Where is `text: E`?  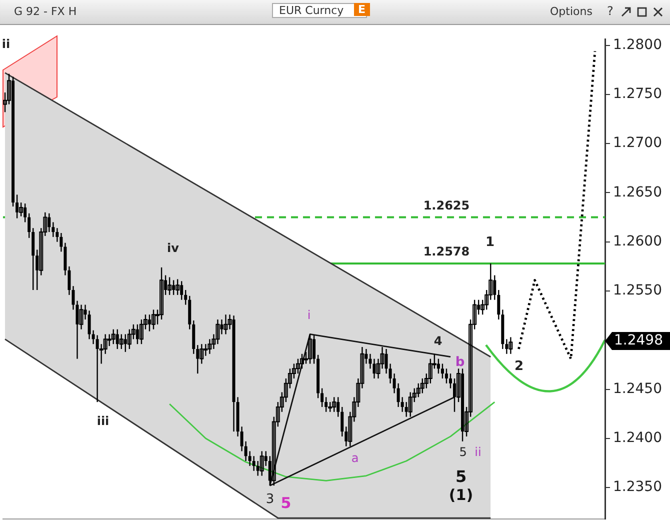 text: E is located at coordinates (362, 9).